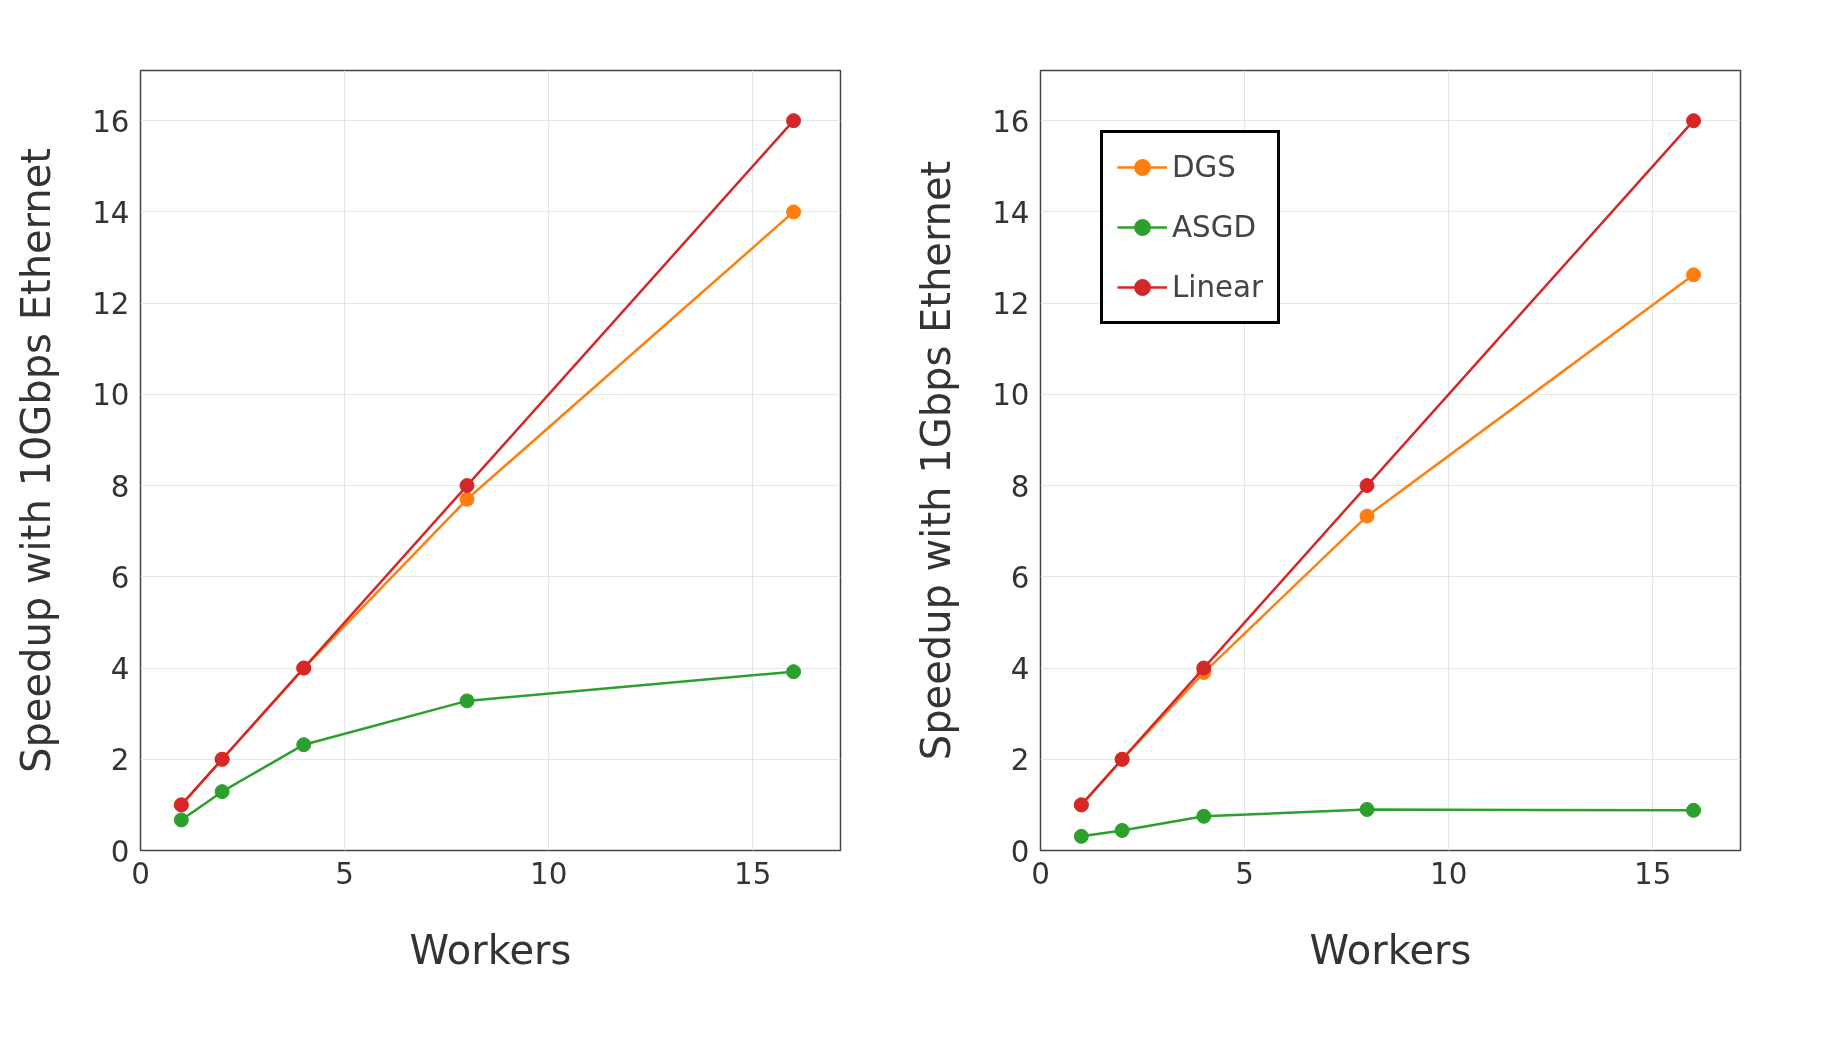  Describe the element at coordinates (1218, 287) in the screenshot. I see `legend-label: Linear` at that location.